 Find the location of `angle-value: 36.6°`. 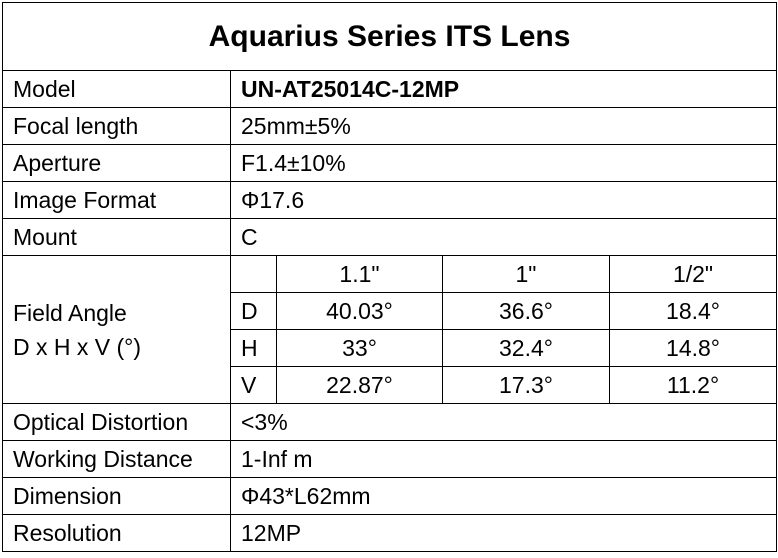

angle-value: 36.6° is located at coordinates (526, 311).